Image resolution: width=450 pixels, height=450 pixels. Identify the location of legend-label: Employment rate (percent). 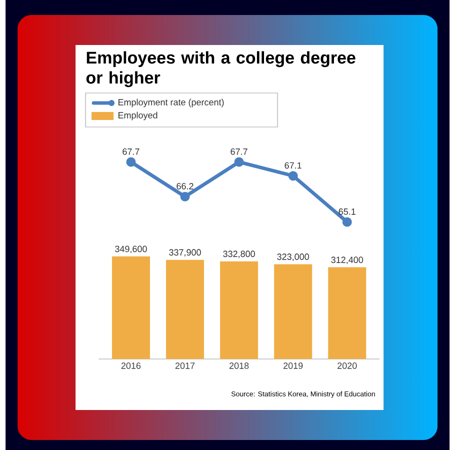
(171, 103).